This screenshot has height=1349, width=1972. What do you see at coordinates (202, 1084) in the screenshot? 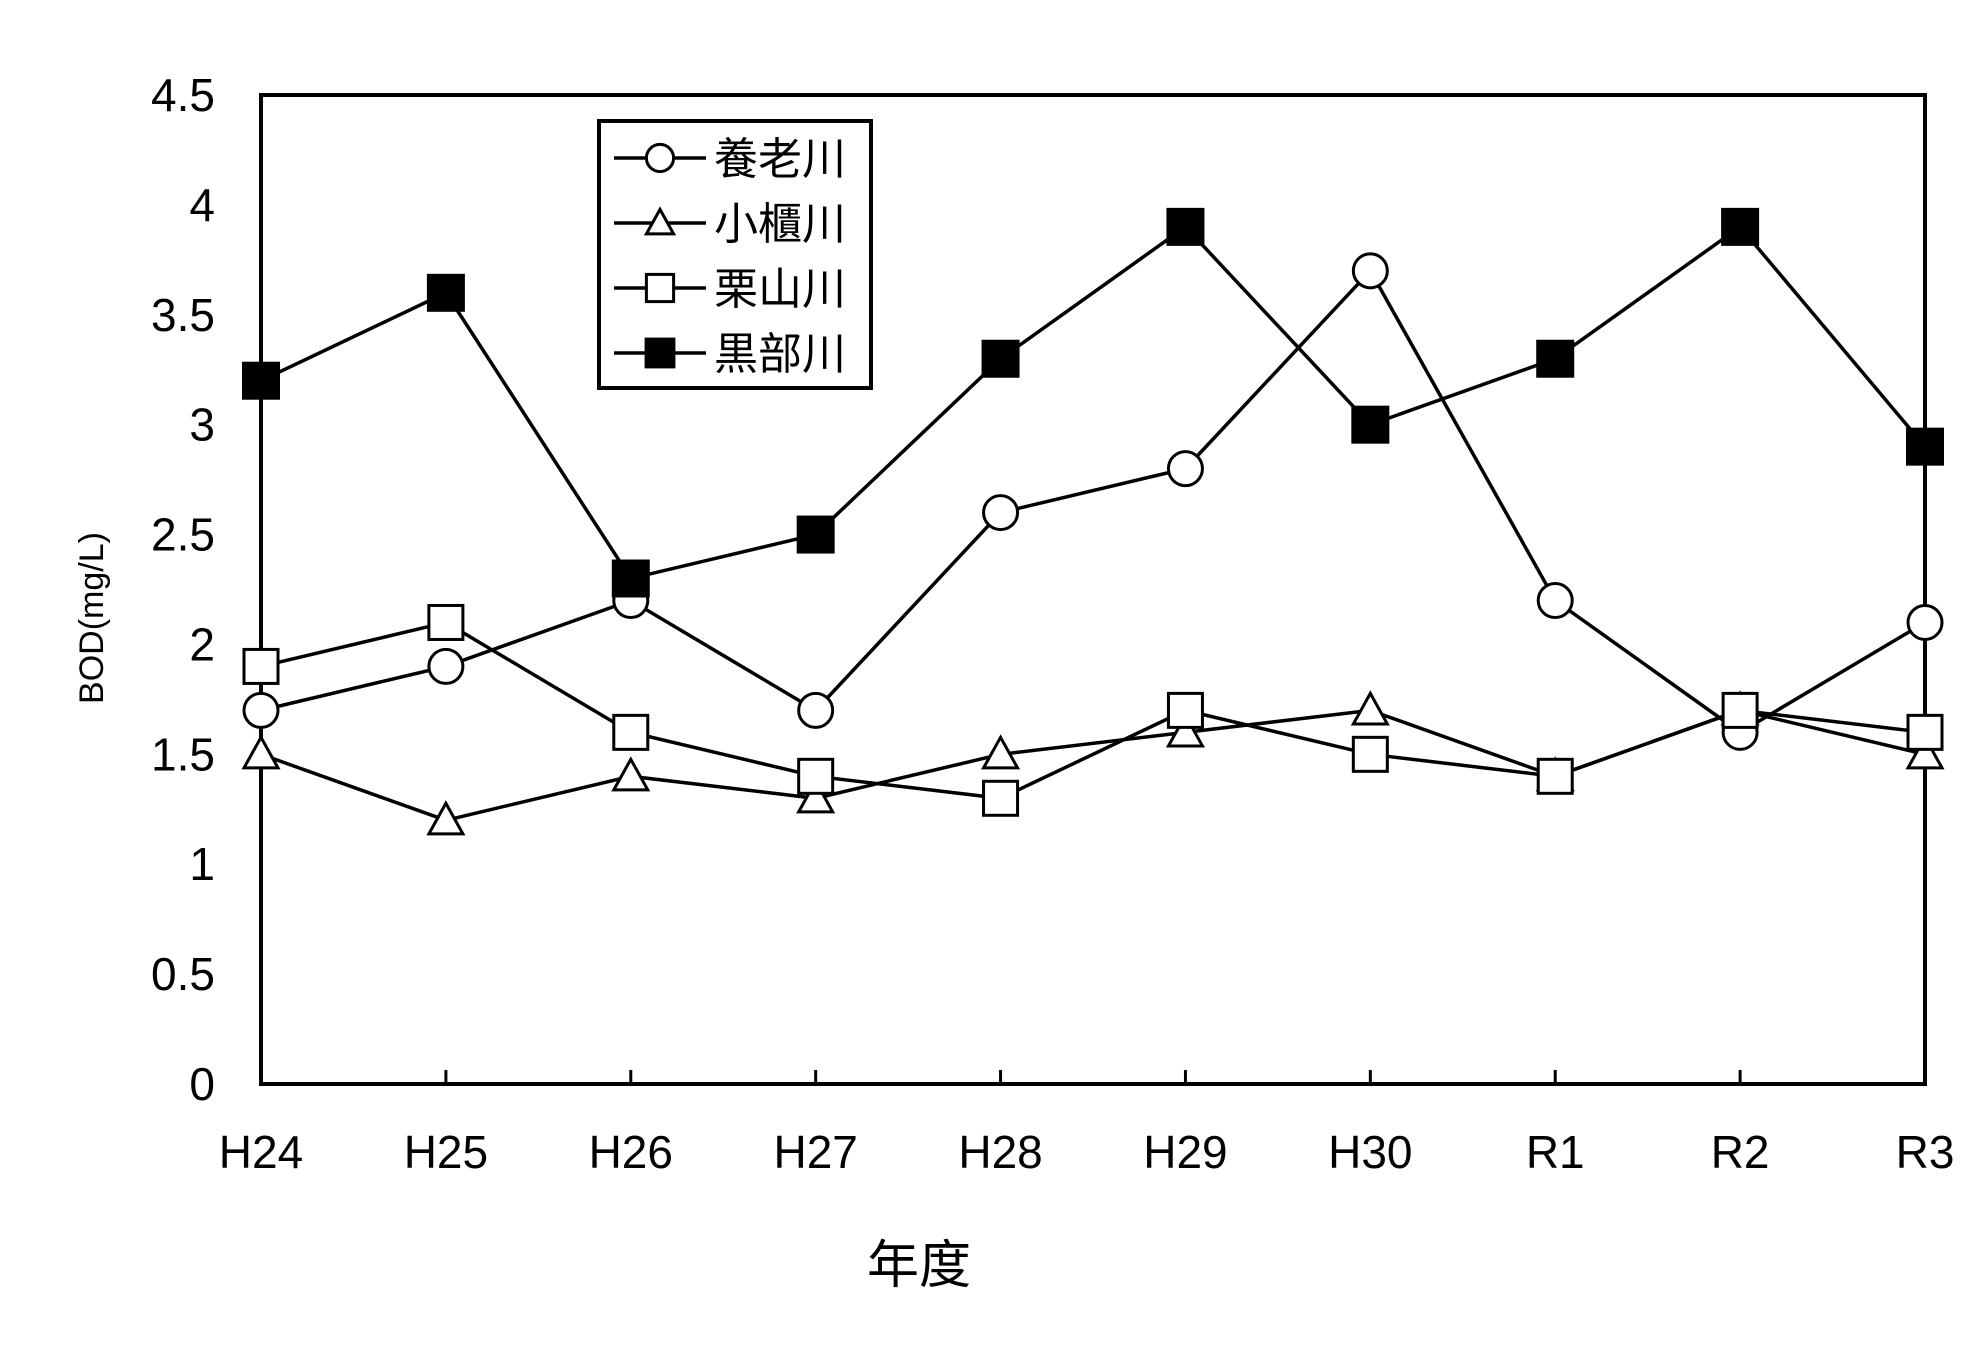
I see `y-tick-label-0: 0` at bounding box center [202, 1084].